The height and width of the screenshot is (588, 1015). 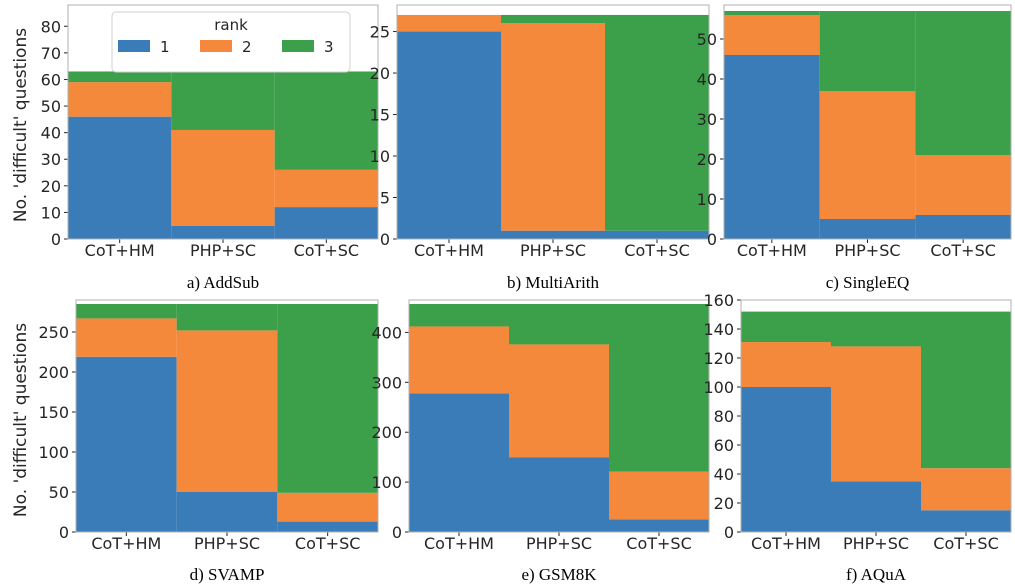 I want to click on y-tick-label: 160, so click(x=718, y=300).